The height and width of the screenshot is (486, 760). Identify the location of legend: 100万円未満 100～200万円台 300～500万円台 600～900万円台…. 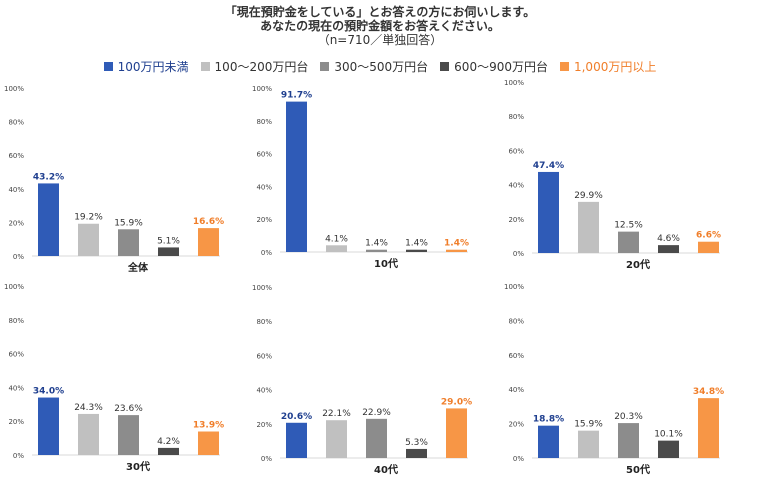
(380, 66).